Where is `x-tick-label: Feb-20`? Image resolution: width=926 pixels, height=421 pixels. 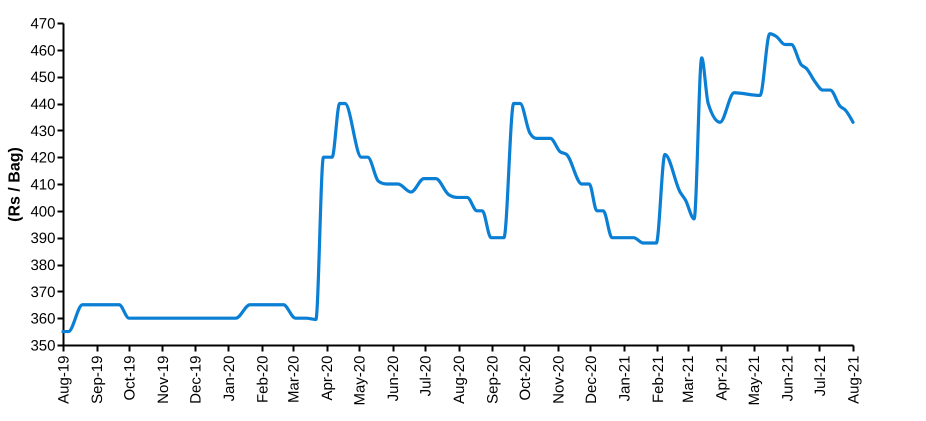 x-tick-label: Feb-20 is located at coordinates (263, 380).